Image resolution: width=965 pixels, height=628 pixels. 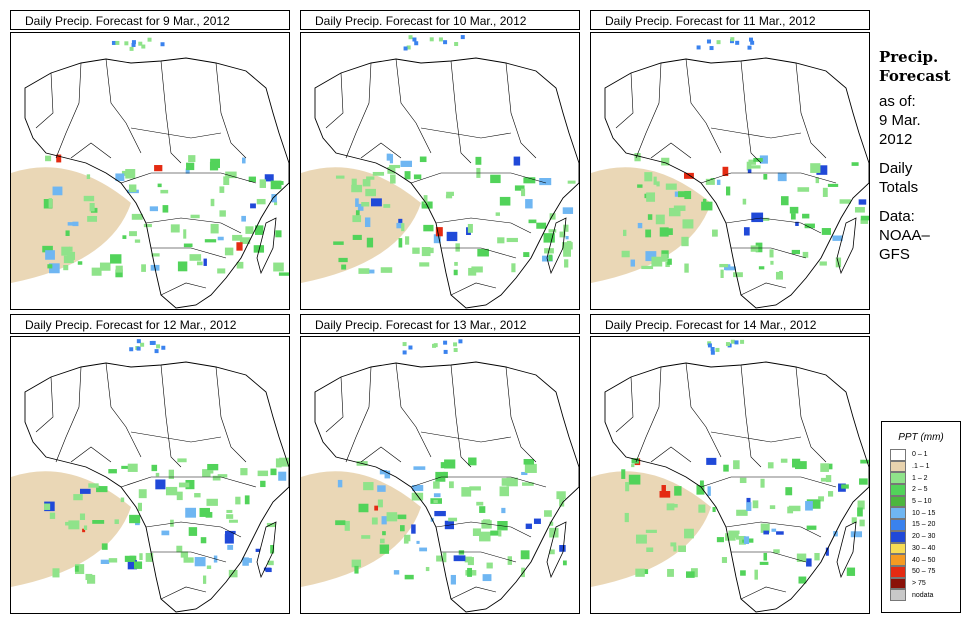 I want to click on panel-title: Daily Precip. Forecast for 9 Mar., 2012, so click(x=150, y=20).